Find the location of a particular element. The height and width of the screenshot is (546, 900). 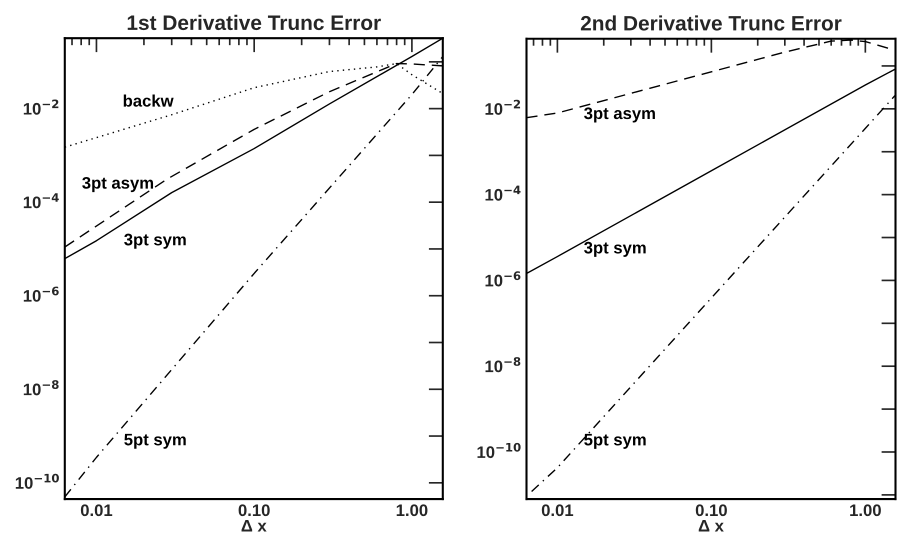

series-label: backw is located at coordinates (149, 100).